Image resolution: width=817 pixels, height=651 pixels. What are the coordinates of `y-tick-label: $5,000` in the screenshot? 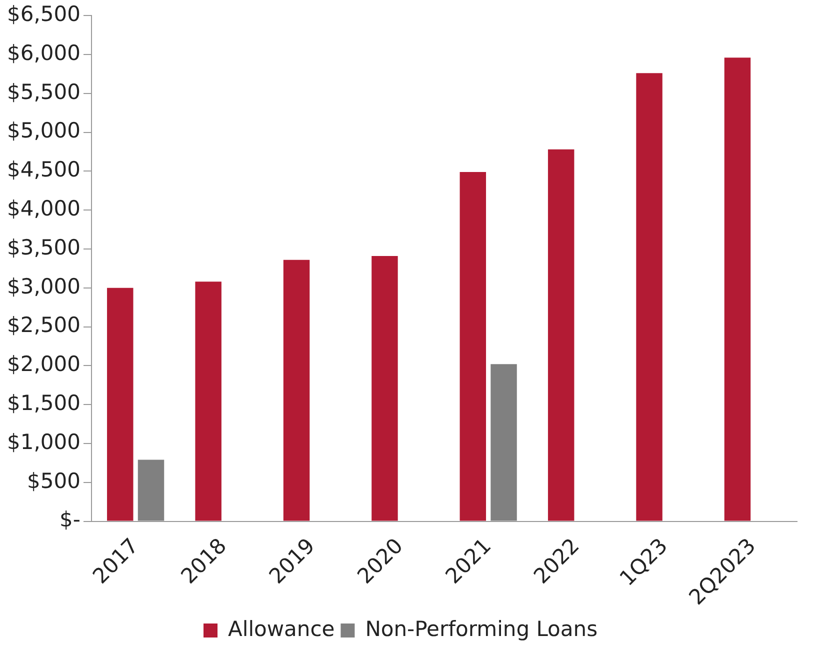 It's located at (43, 130).